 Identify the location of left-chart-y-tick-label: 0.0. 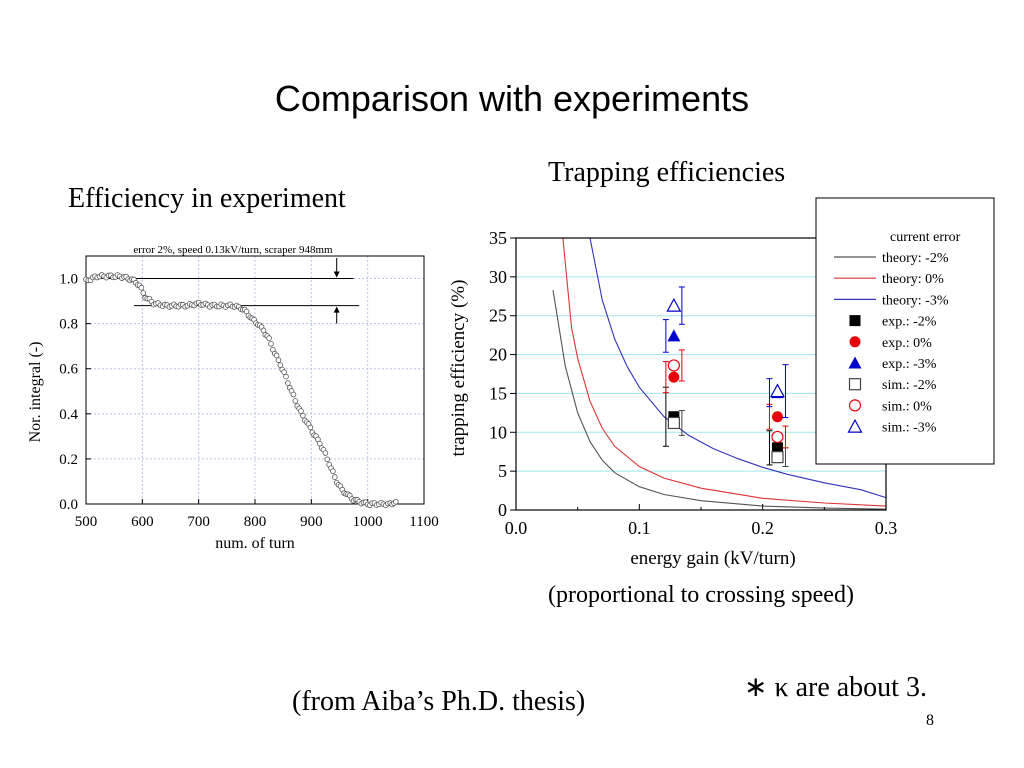
(68, 505).